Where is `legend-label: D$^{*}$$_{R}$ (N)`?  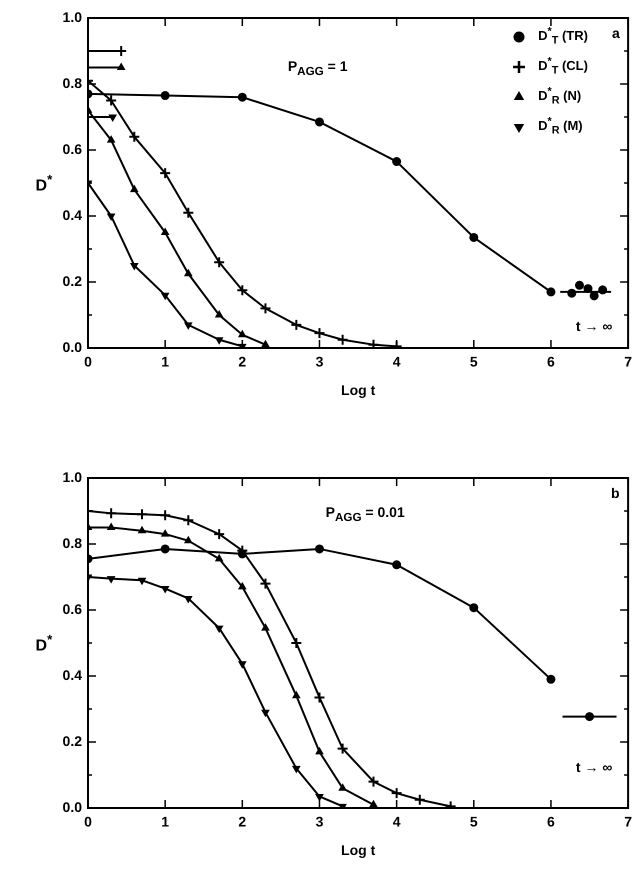 legend-label: D$^{*}$$_{R}$ (N) is located at coordinates (560, 96).